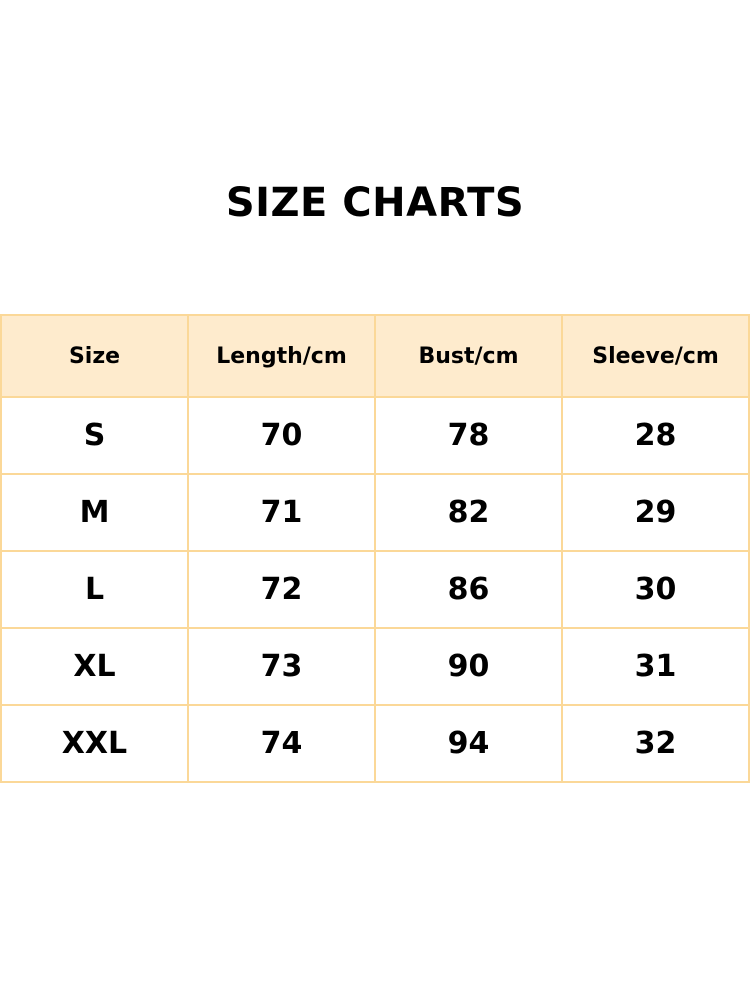  I want to click on header-length: Length/cm, so click(281, 356).